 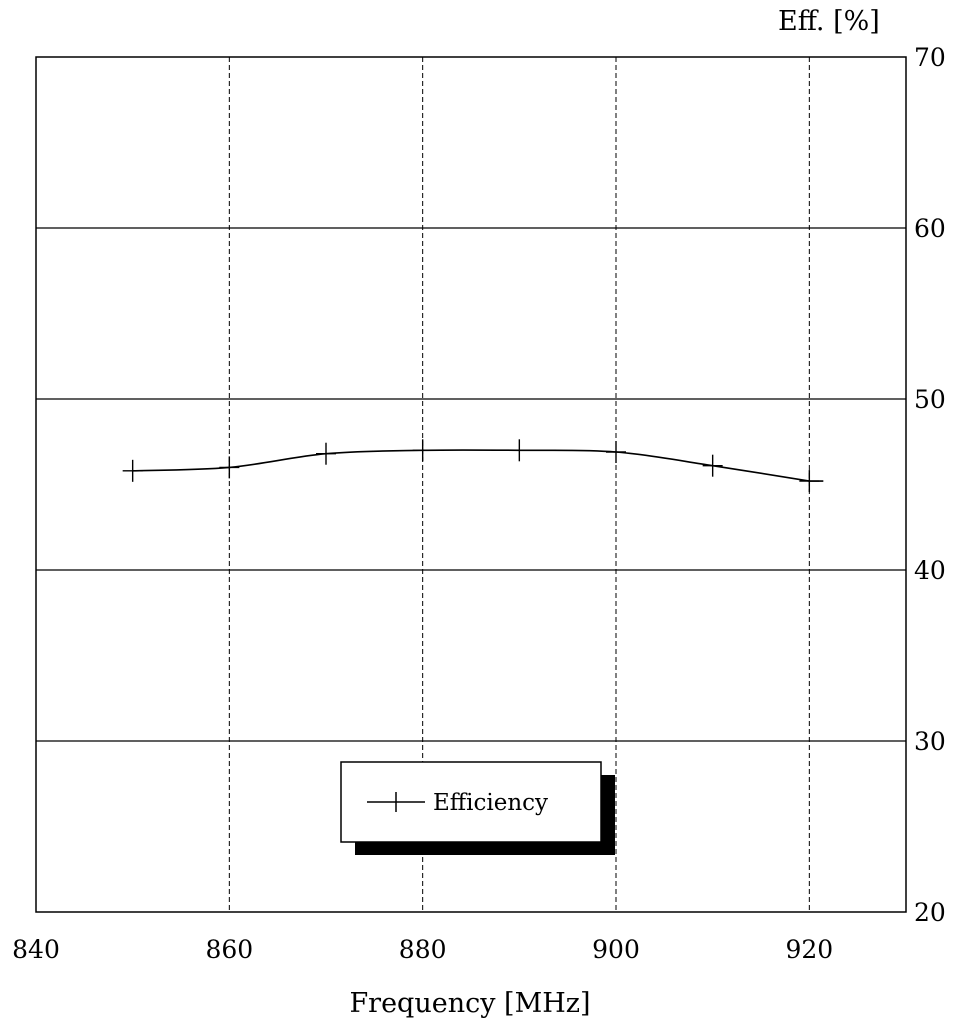 What do you see at coordinates (423, 949) in the screenshot?
I see `x-tick-label-880: 880` at bounding box center [423, 949].